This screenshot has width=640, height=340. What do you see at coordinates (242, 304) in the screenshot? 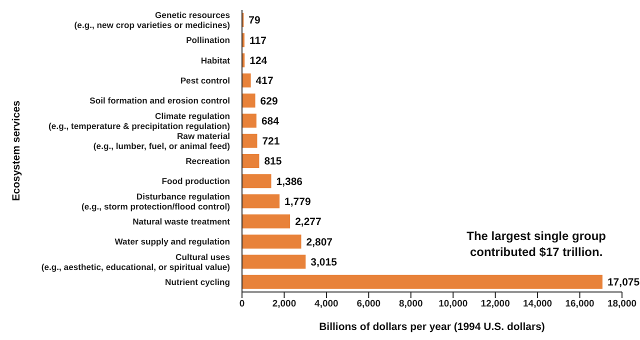
I see `x-tick-label: 0` at bounding box center [242, 304].